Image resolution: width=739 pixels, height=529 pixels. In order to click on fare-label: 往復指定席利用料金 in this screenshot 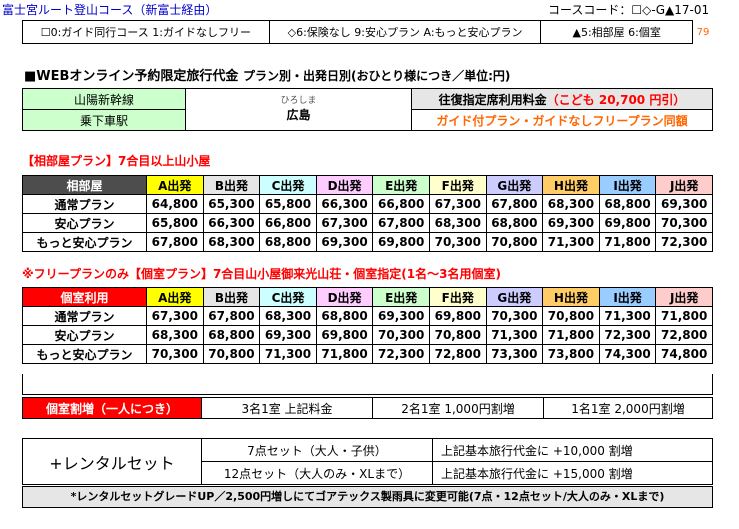, I will do `click(492, 99)`.